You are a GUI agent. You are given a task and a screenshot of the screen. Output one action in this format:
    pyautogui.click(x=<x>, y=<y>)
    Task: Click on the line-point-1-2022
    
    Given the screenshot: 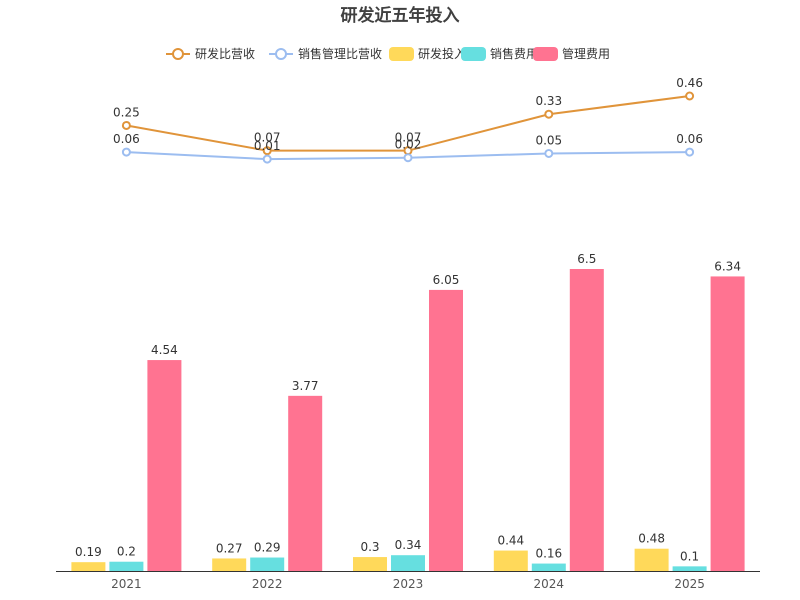 What is the action you would take?
    pyautogui.click(x=267, y=159)
    